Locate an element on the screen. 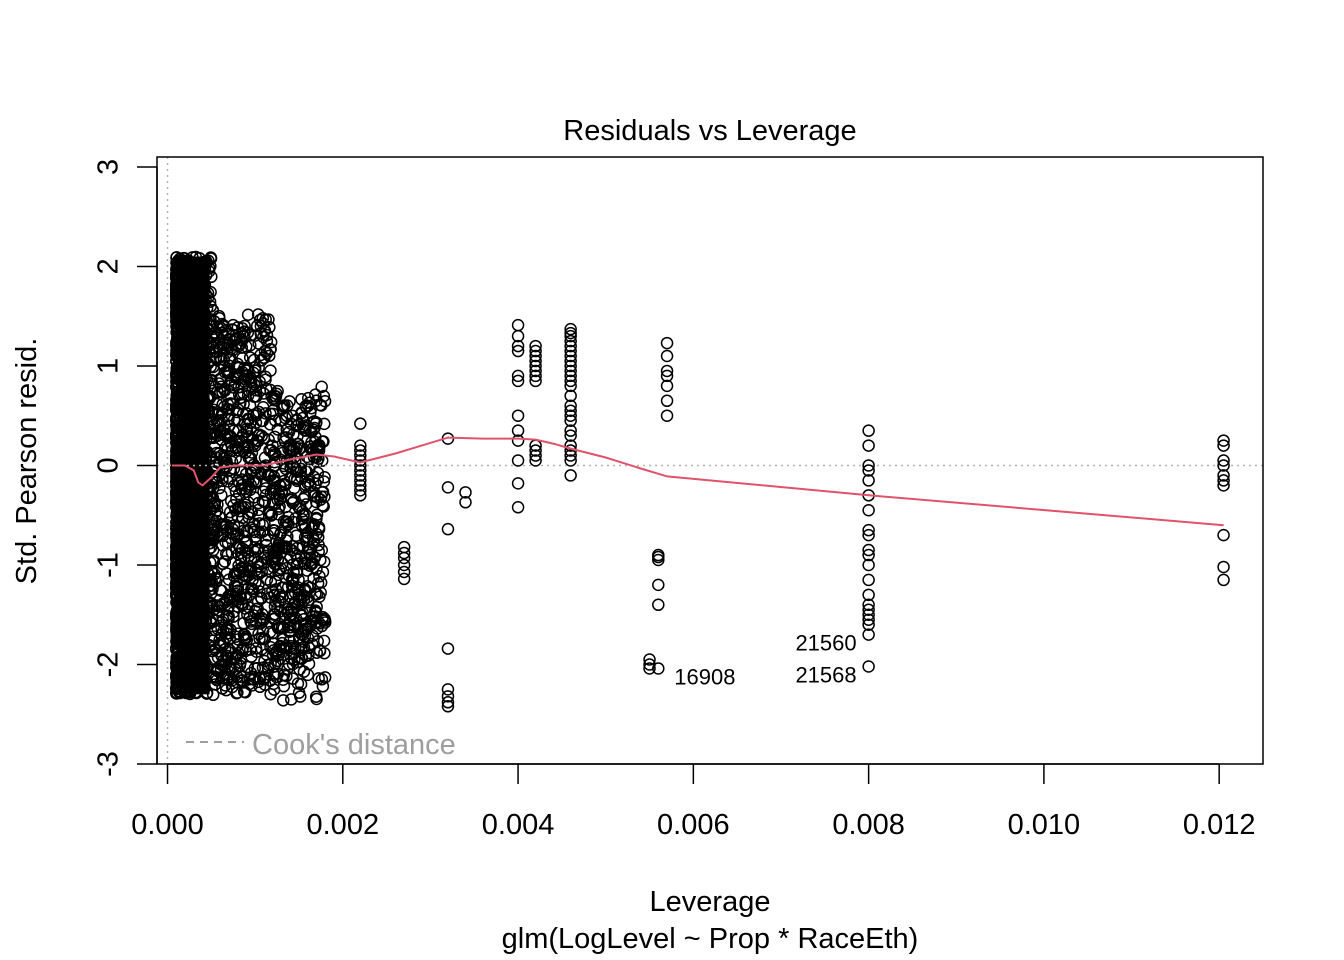 This screenshot has height=960, width=1344. y-tick-label: 0 is located at coordinates (109, 465).